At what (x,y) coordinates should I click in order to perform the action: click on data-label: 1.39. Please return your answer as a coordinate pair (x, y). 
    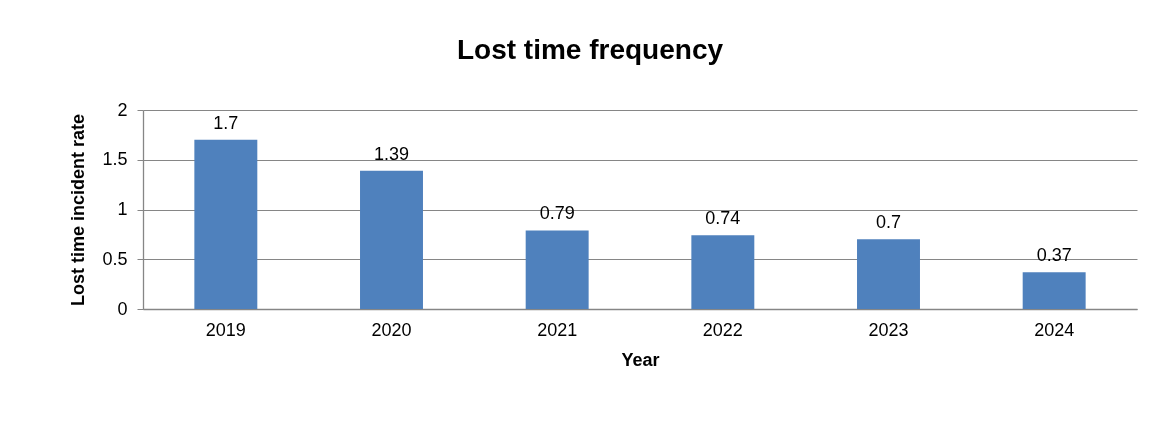
    Looking at the image, I should click on (391, 153).